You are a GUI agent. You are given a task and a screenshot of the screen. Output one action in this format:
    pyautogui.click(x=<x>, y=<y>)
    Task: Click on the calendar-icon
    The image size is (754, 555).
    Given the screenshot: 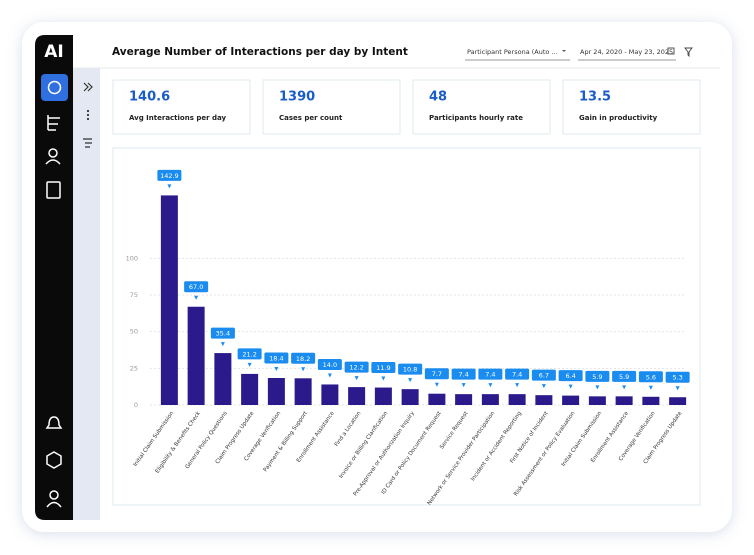 What is the action you would take?
    pyautogui.click(x=671, y=51)
    